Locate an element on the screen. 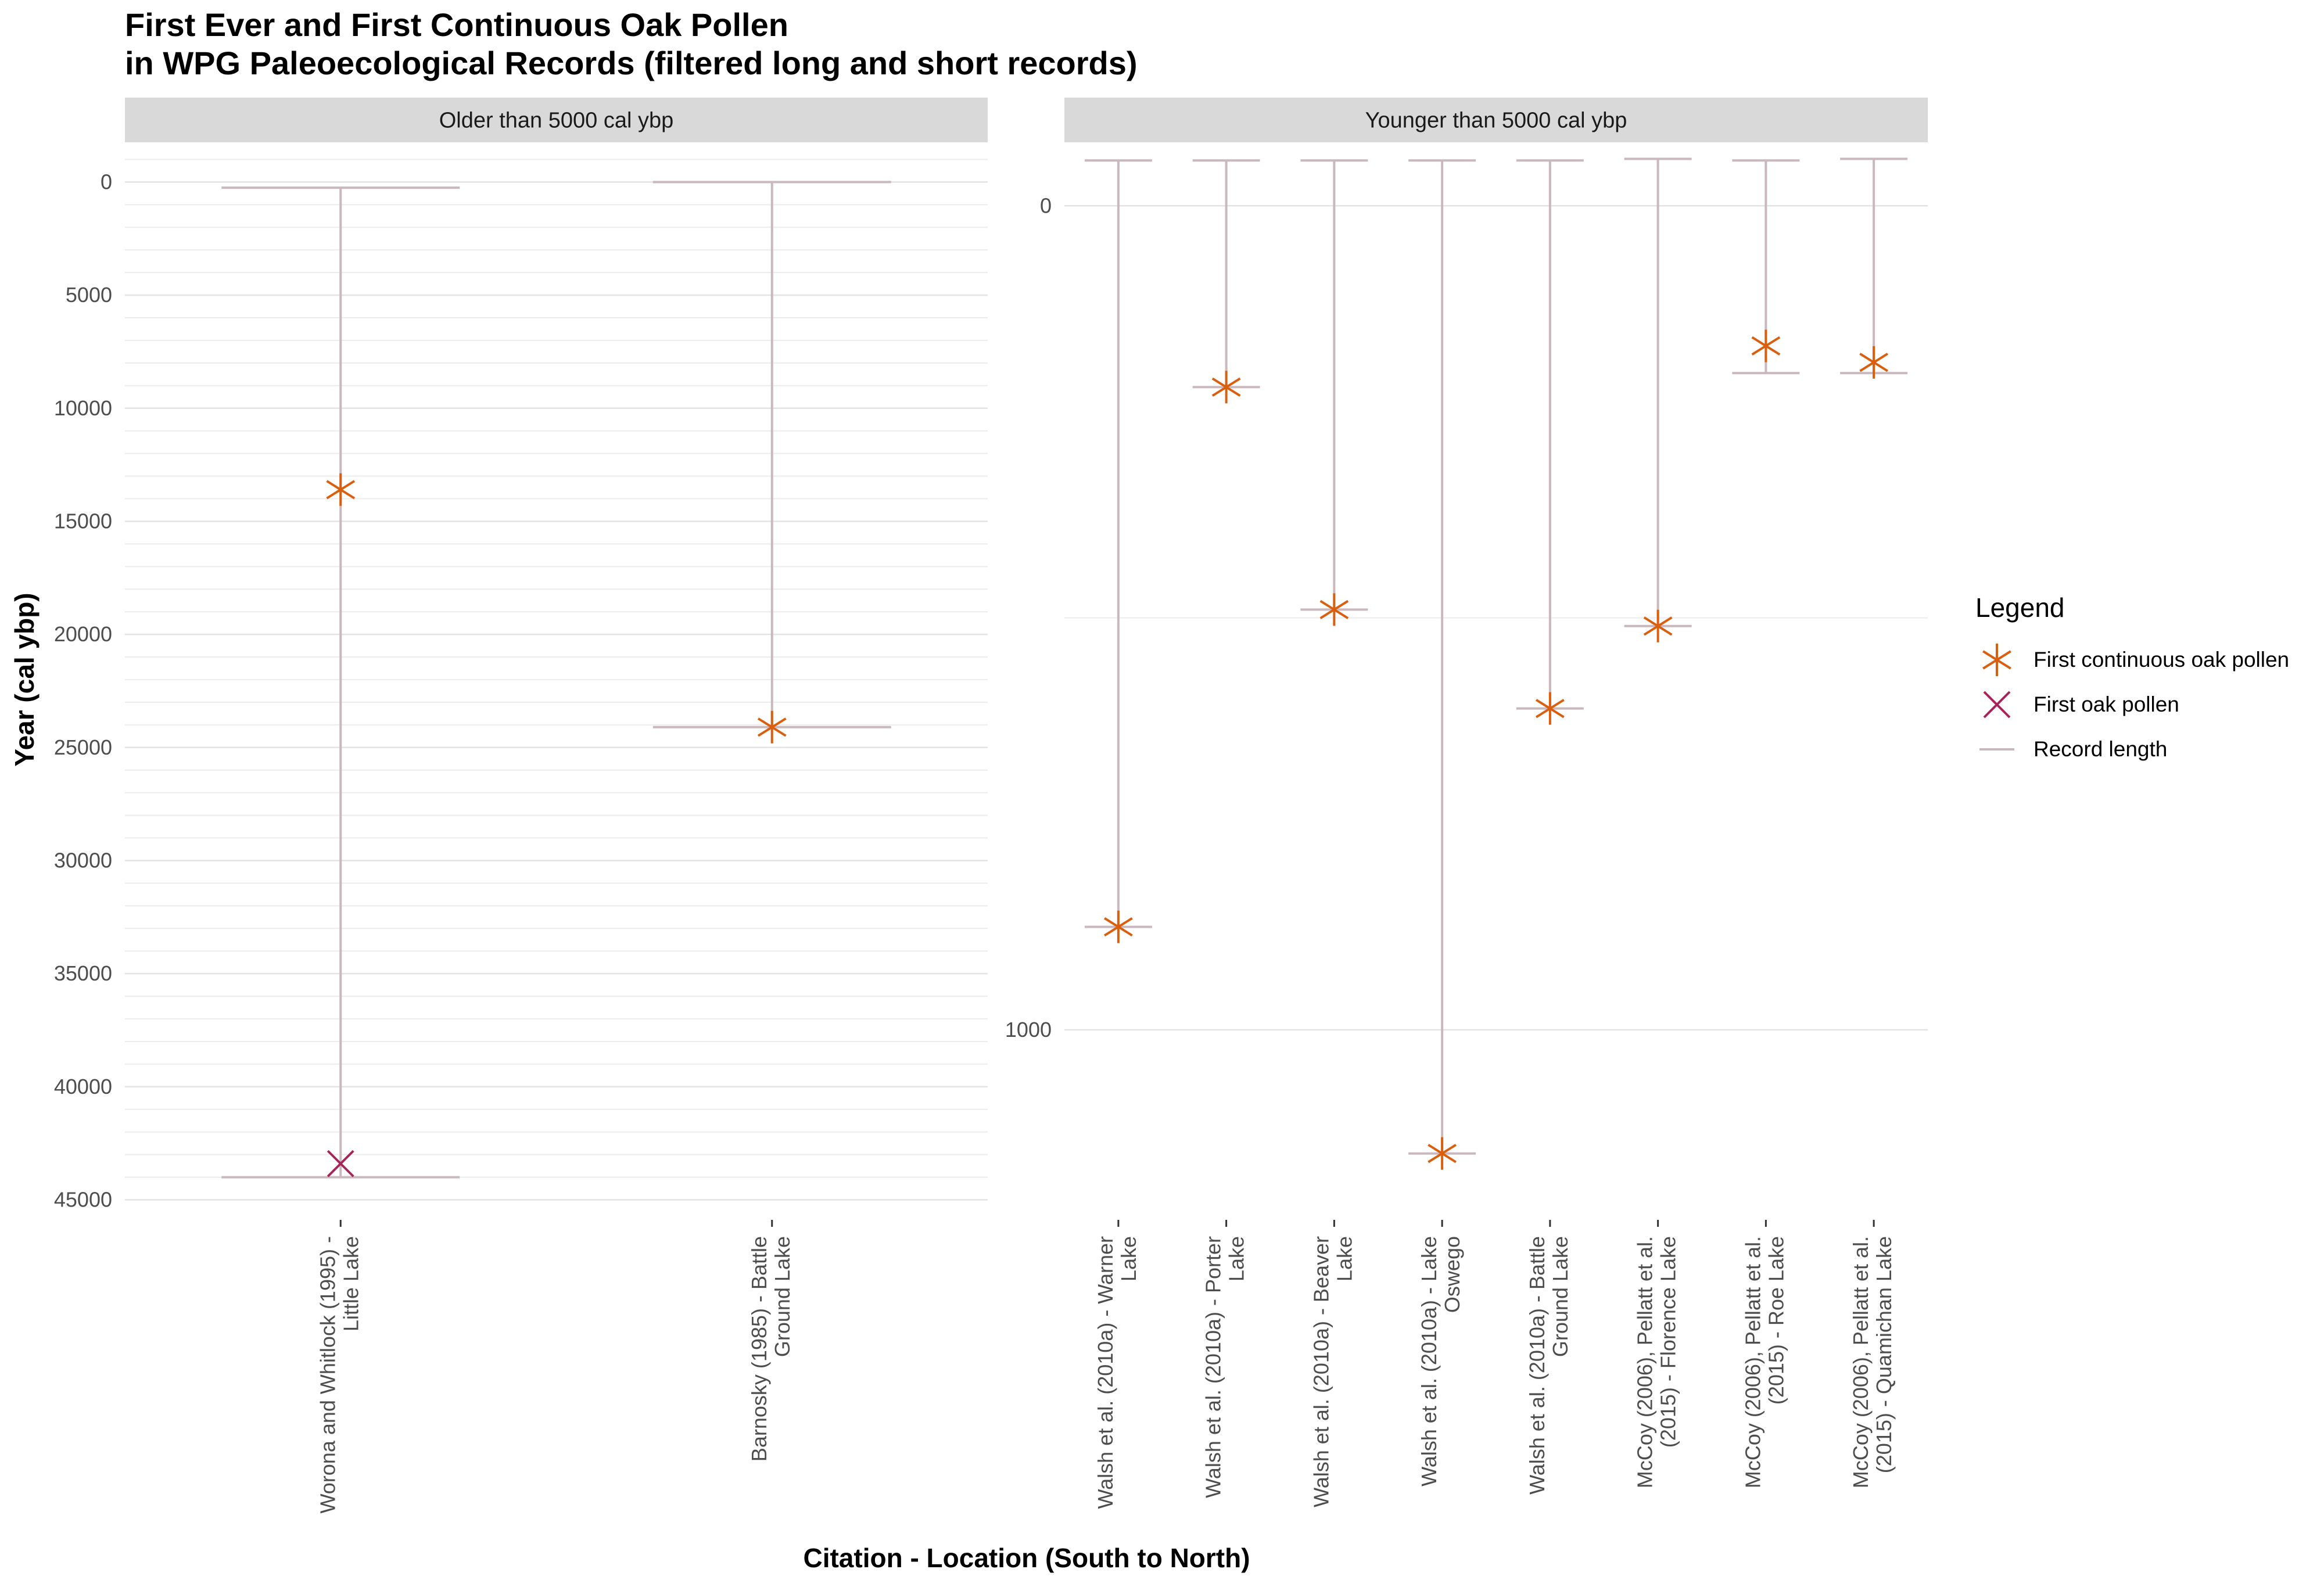 This screenshot has height=1580, width=2324. legend-label-first: First oak pollen is located at coordinates (2106, 704).